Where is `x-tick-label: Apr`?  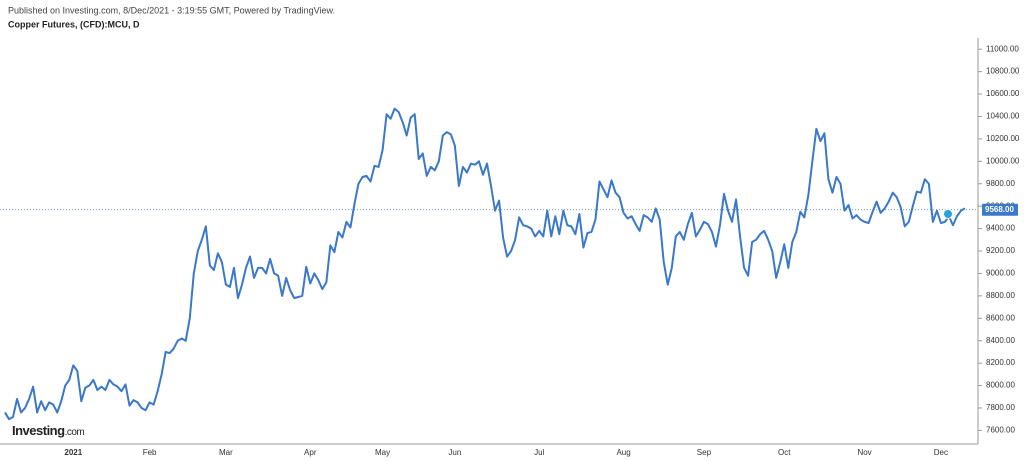 x-tick-label: Apr is located at coordinates (310, 452).